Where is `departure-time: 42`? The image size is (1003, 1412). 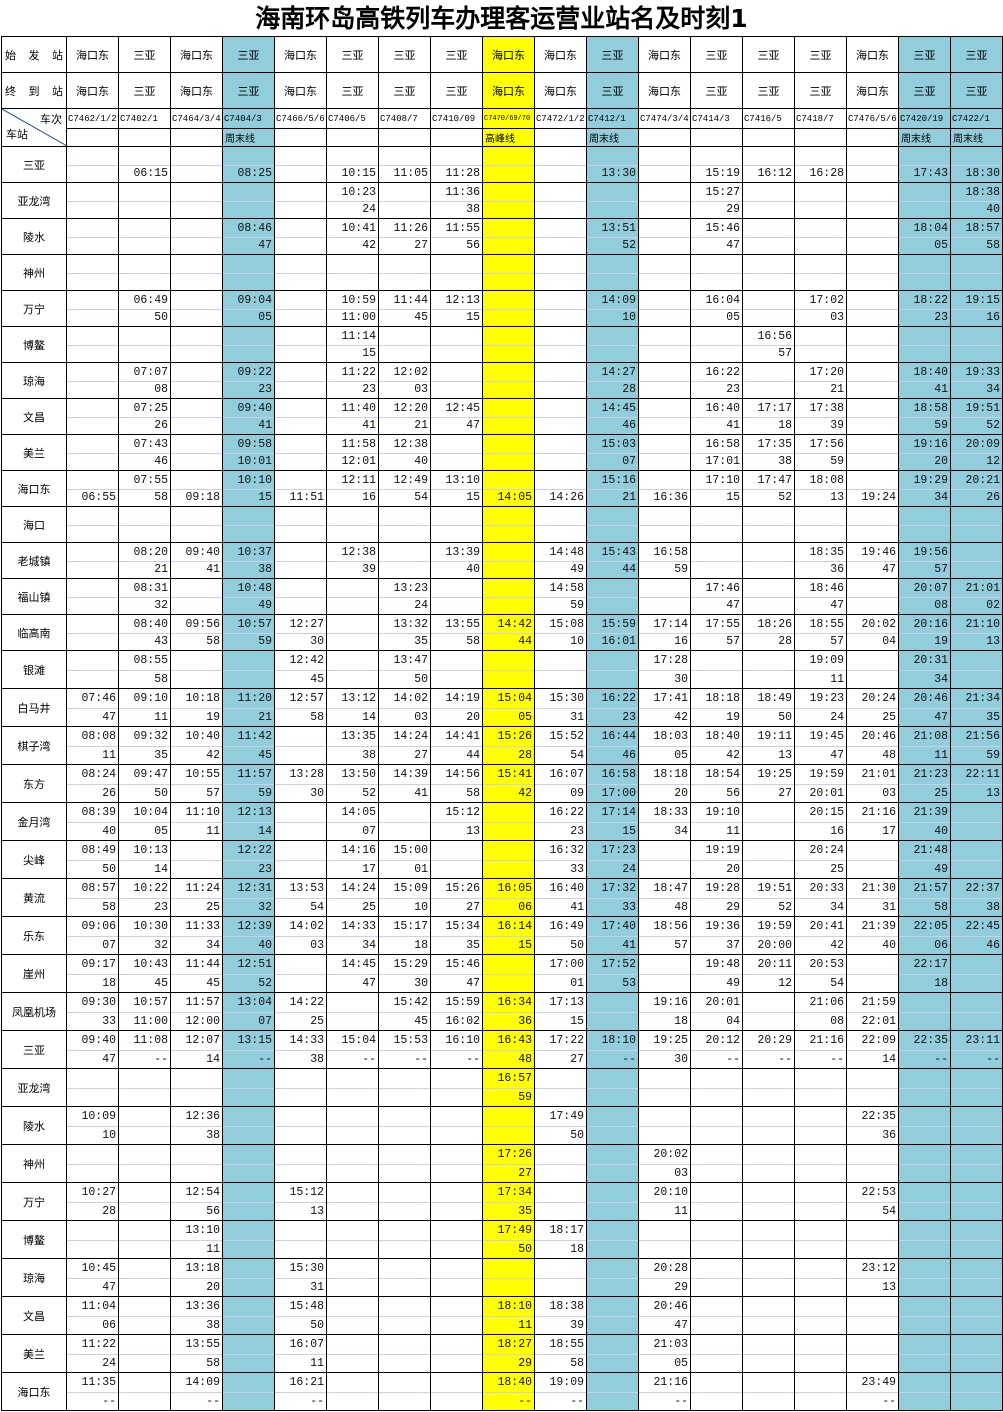
departure-time: 42 is located at coordinates (837, 945).